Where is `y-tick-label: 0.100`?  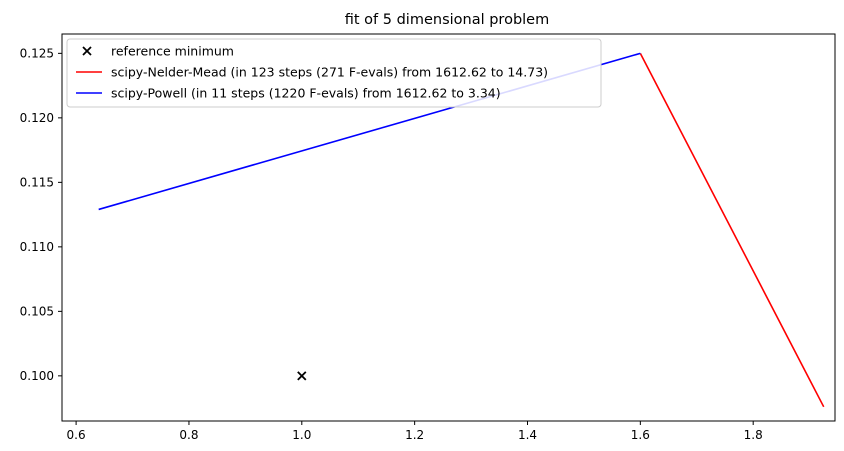 y-tick-label: 0.100 is located at coordinates (37, 376).